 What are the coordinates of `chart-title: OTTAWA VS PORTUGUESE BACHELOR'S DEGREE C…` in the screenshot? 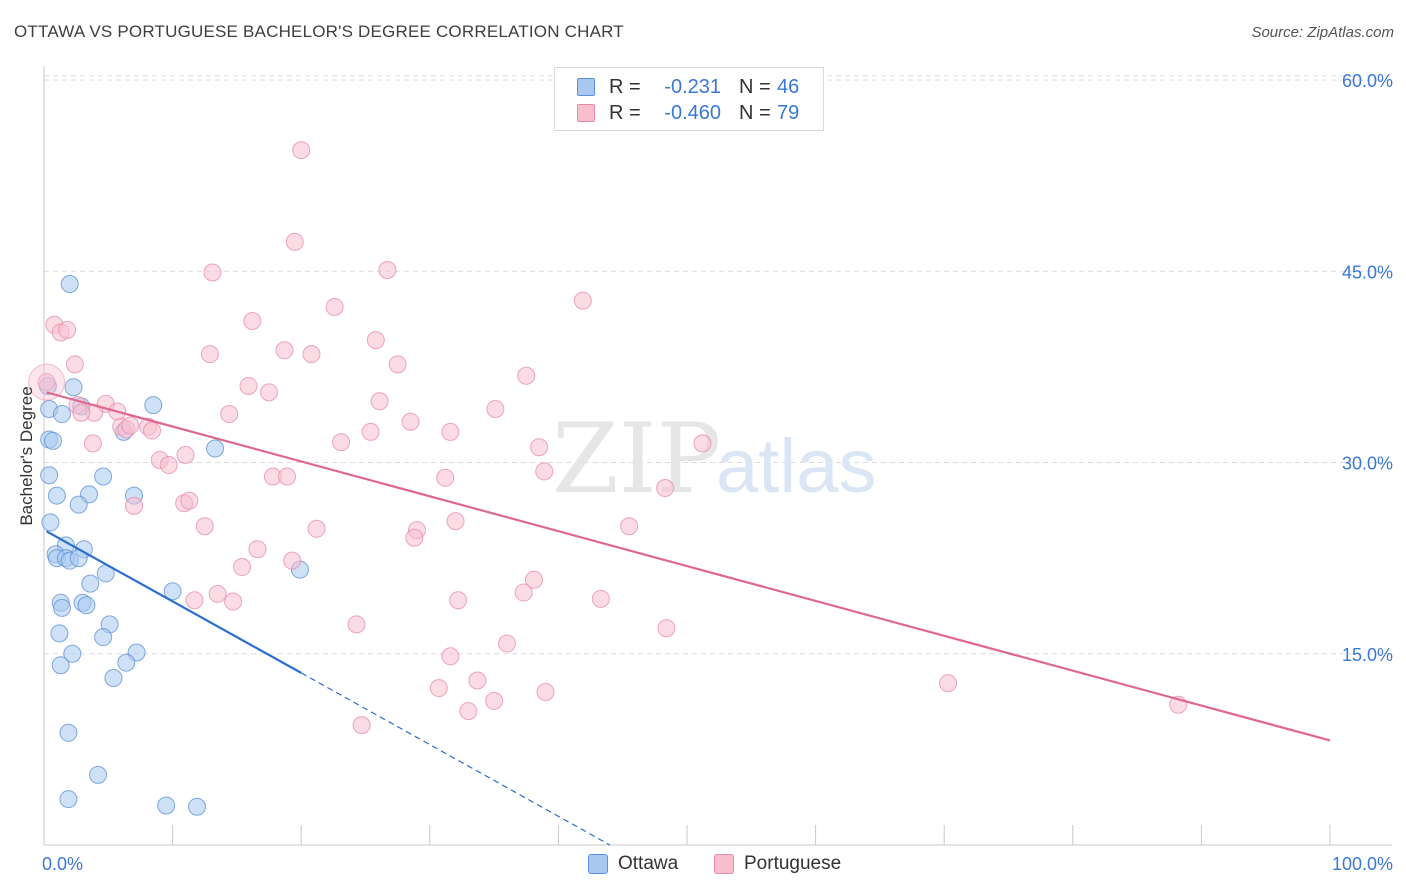 It's located at (319, 31).